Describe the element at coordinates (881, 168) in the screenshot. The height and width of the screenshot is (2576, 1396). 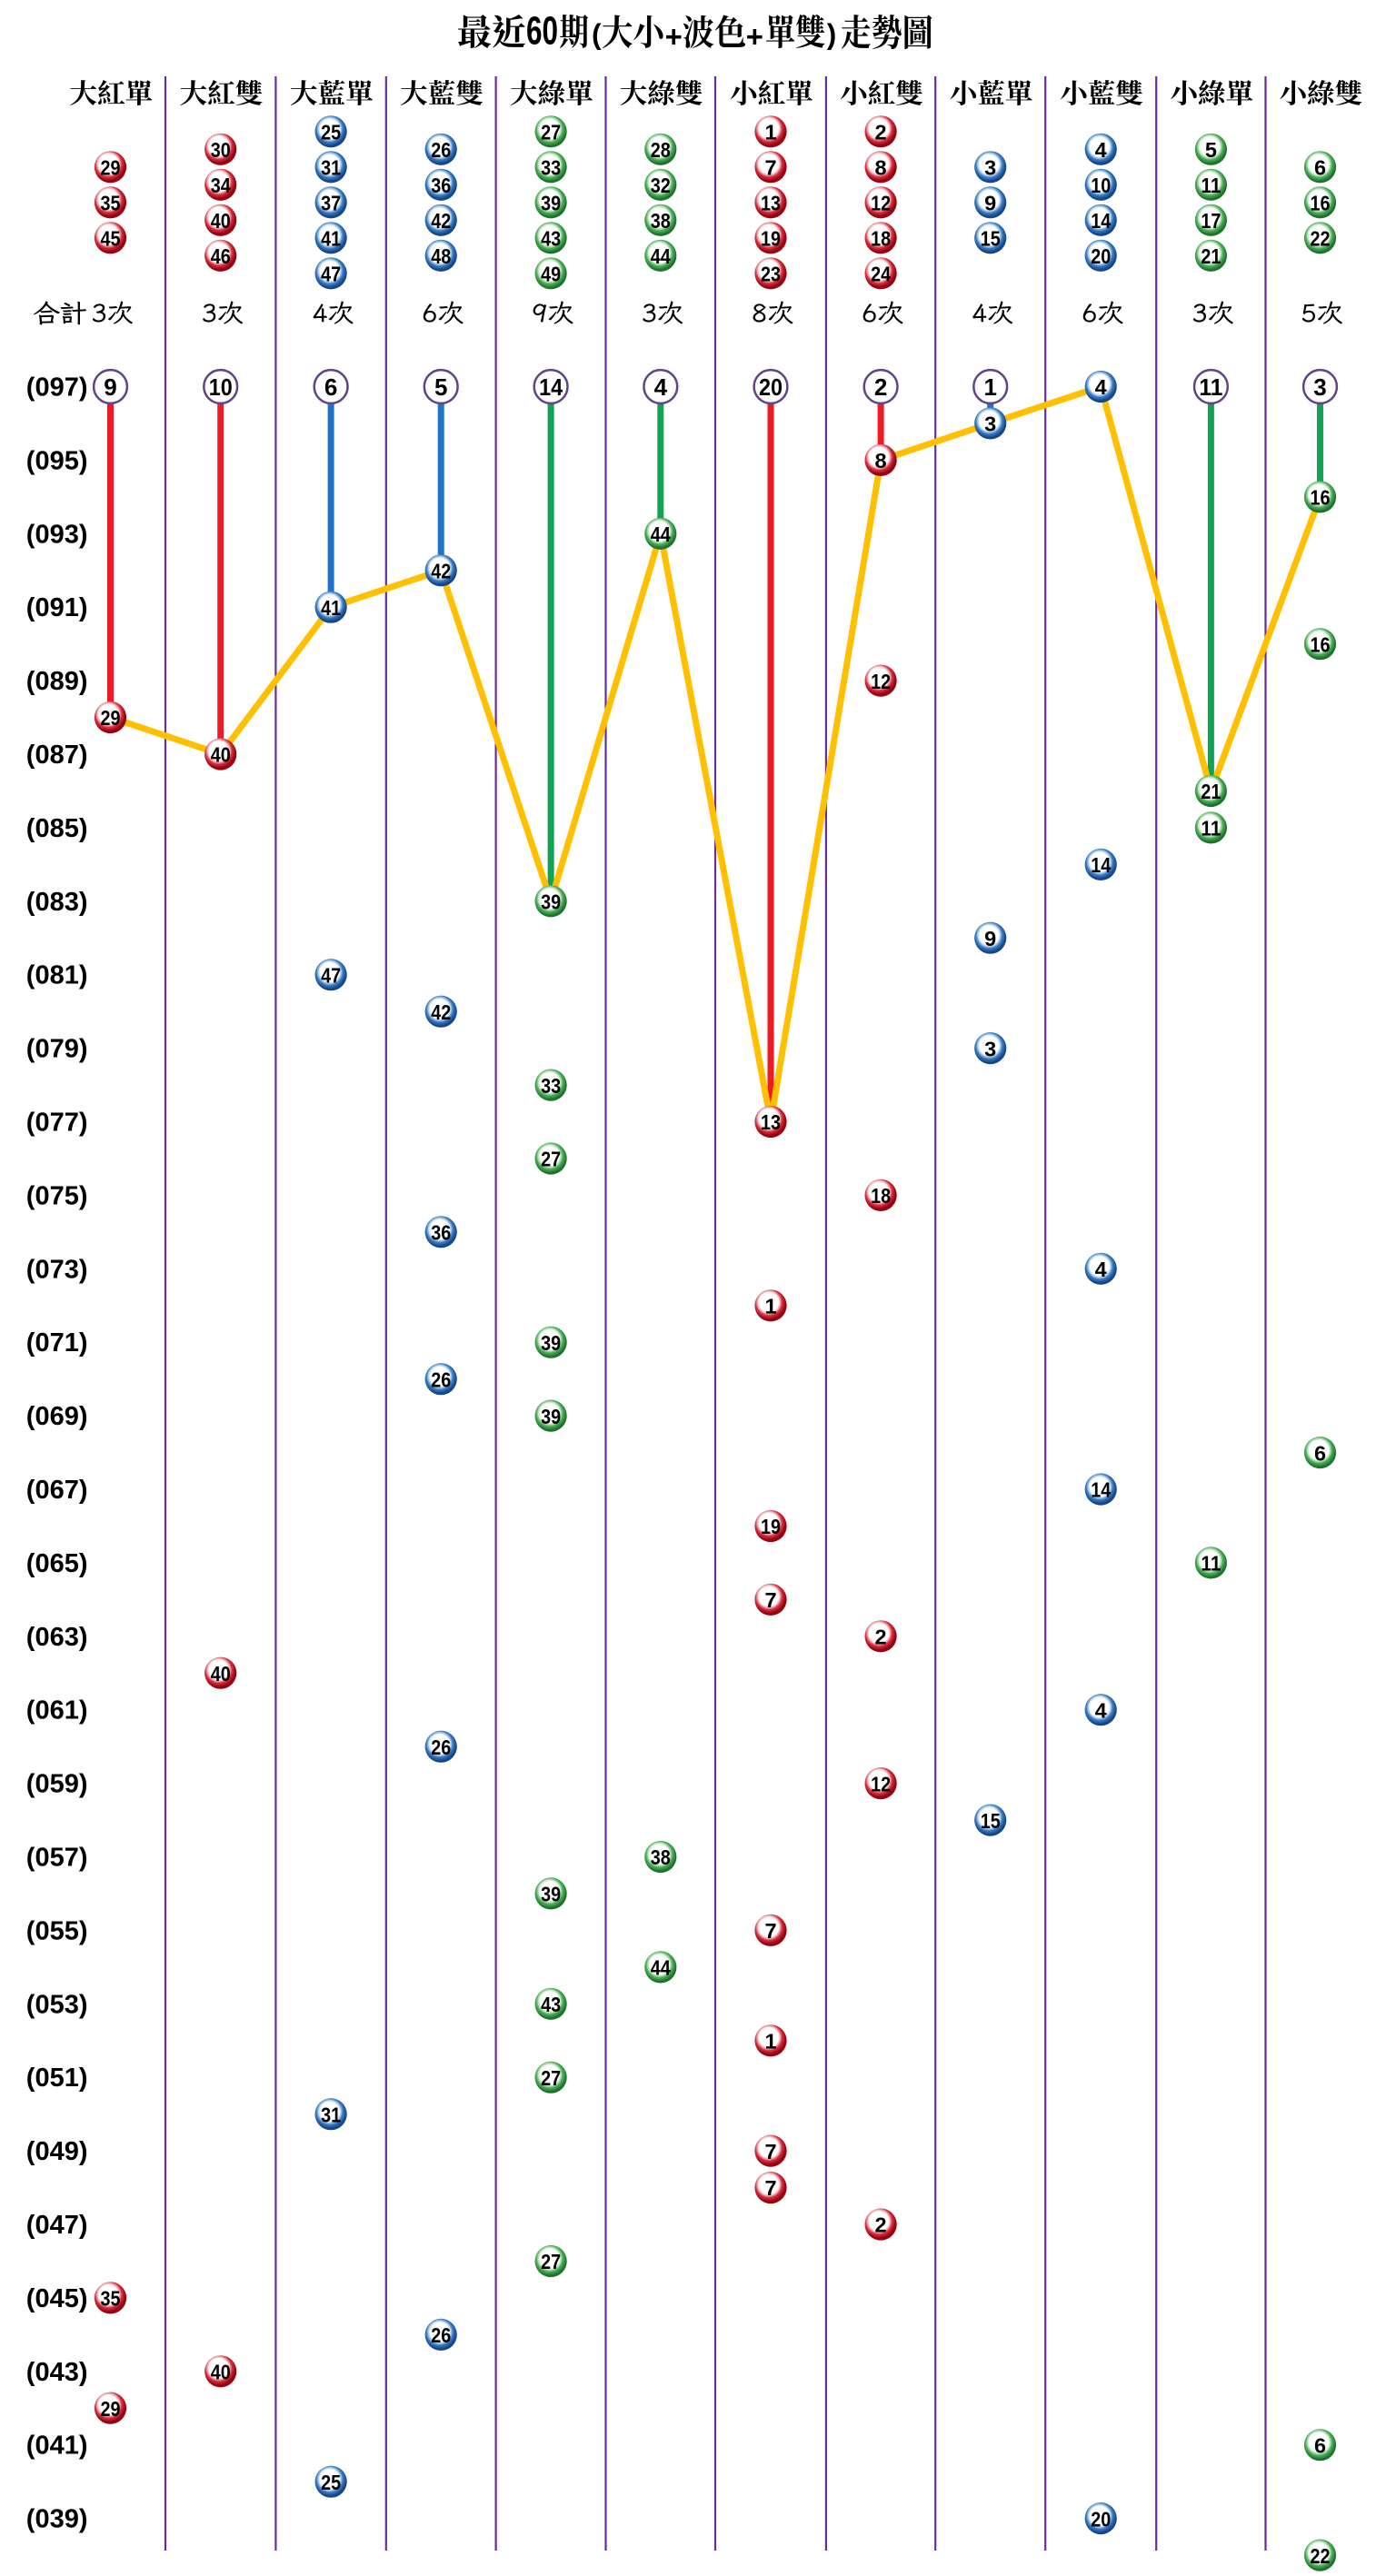
I see `svg-text: 8` at that location.